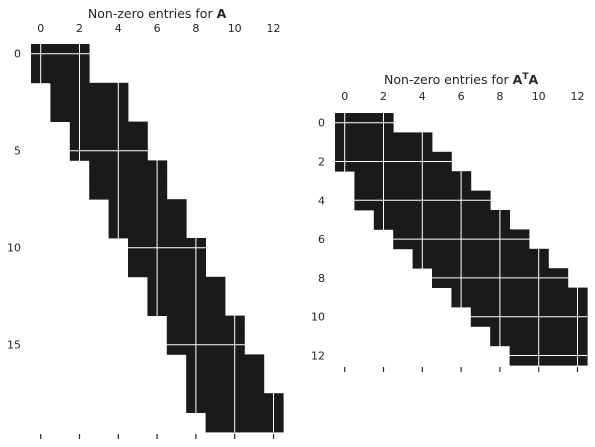 The image size is (595, 447). What do you see at coordinates (321, 239) in the screenshot?
I see `y-tick-label: 6` at bounding box center [321, 239].